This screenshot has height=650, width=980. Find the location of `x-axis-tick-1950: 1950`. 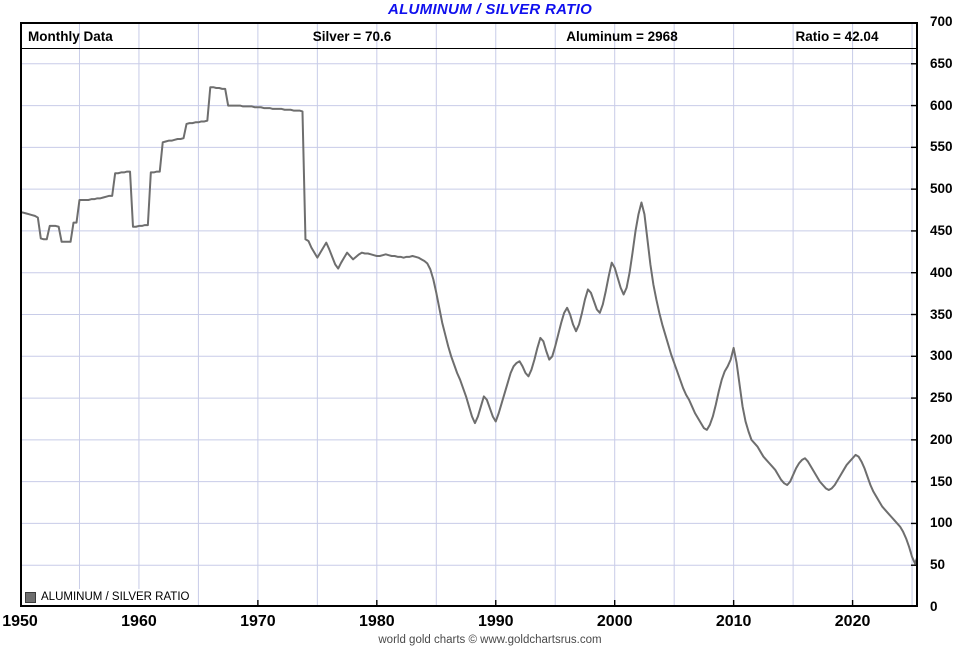

x-axis-tick-1950: 1950 is located at coordinates (20, 621).